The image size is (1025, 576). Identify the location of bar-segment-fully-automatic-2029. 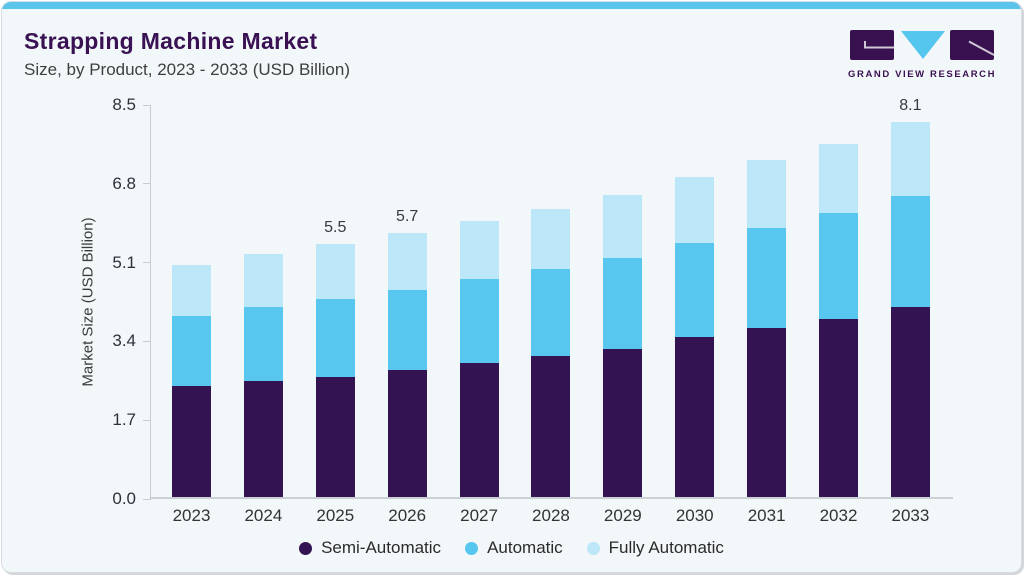
(623, 227).